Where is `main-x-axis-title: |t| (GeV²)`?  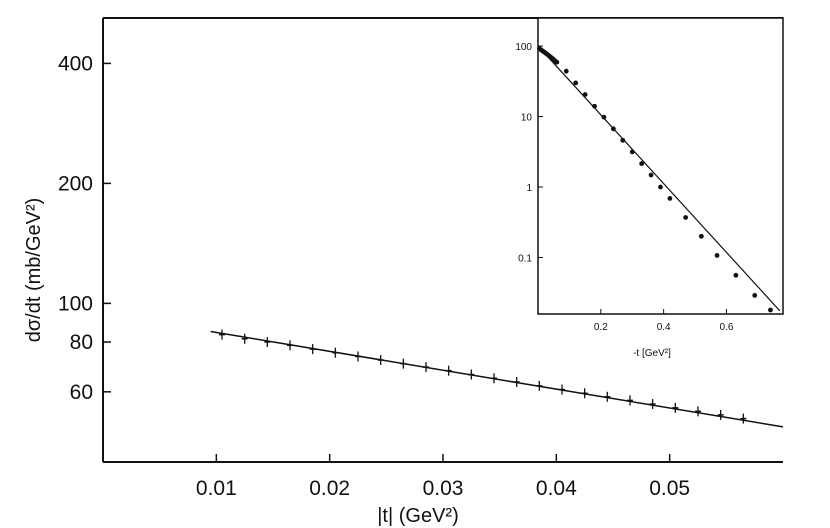 main-x-axis-title: |t| (GeV²) is located at coordinates (418, 516).